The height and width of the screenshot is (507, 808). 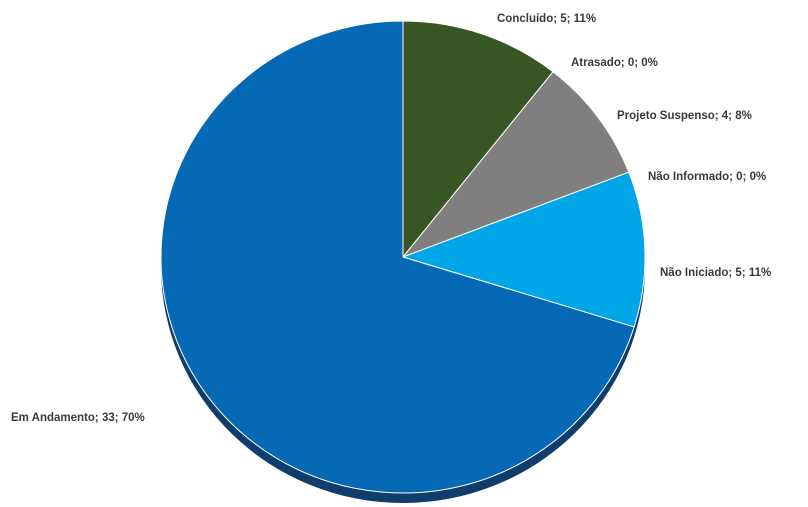 I want to click on pie-slice-nao-iniciado, so click(x=524, y=249).